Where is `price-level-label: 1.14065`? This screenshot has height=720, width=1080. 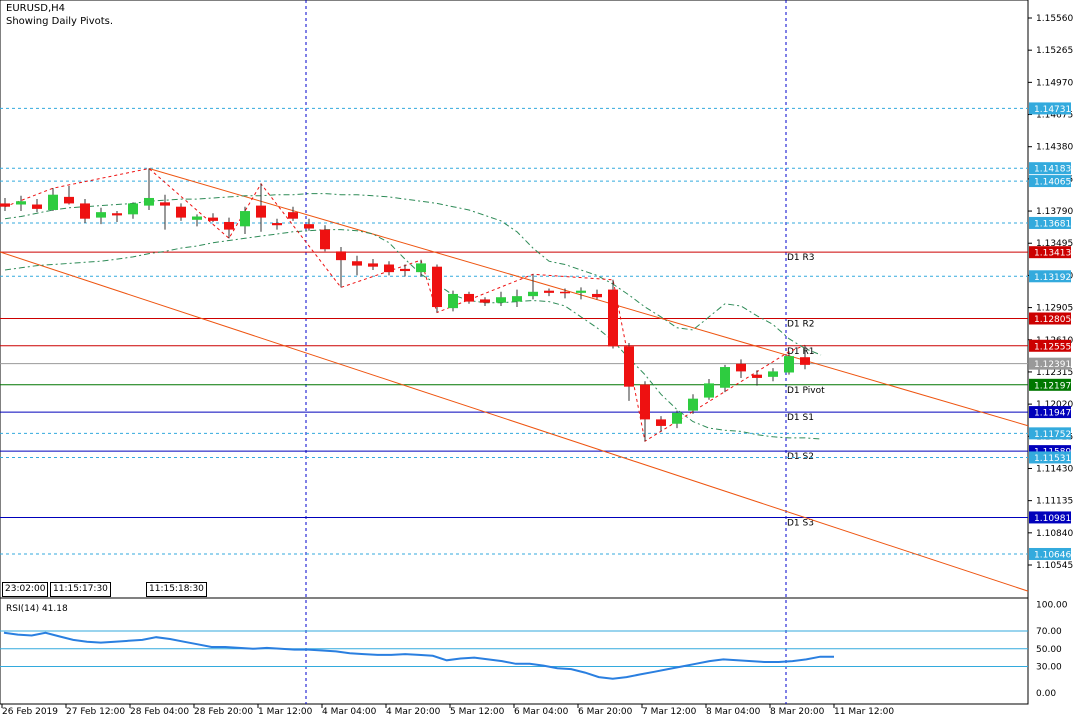 price-level-label: 1.14065 is located at coordinates (1052, 183).